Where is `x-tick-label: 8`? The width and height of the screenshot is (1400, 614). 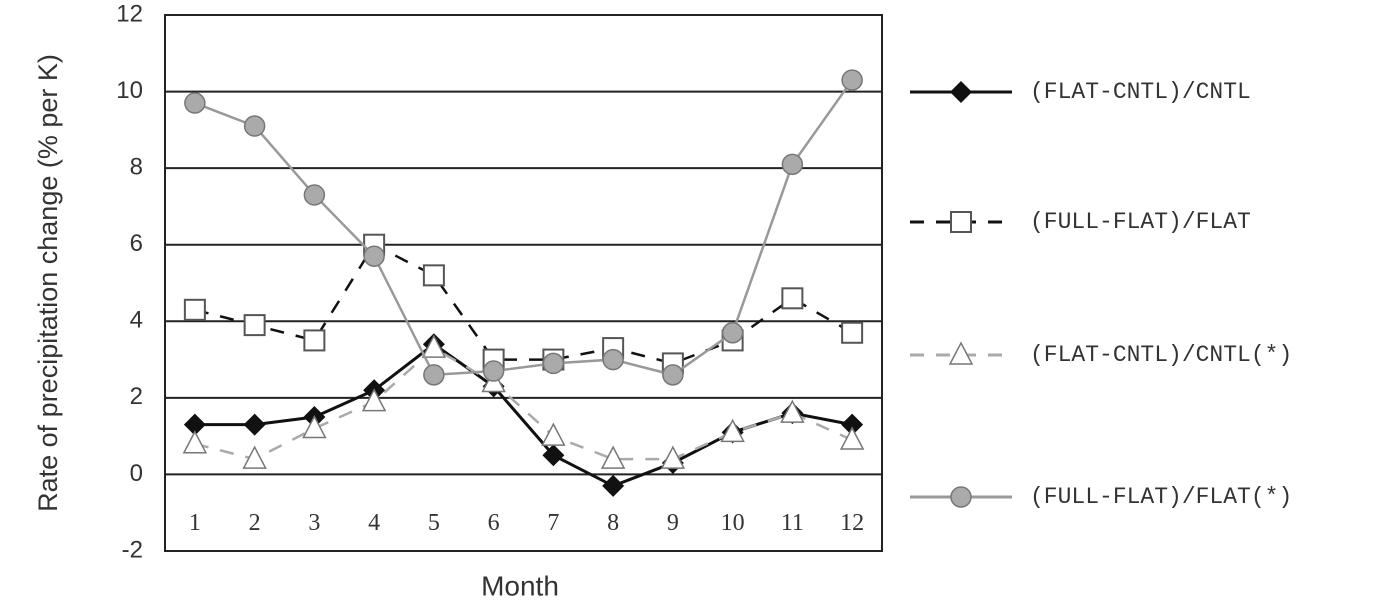
x-tick-label: 8 is located at coordinates (613, 523).